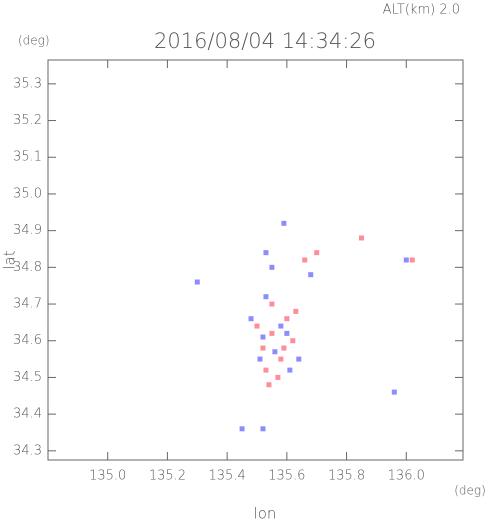 The width and height of the screenshot is (491, 521). Describe the element at coordinates (27, 450) in the screenshot. I see `y-tick-label: 34.3` at that location.